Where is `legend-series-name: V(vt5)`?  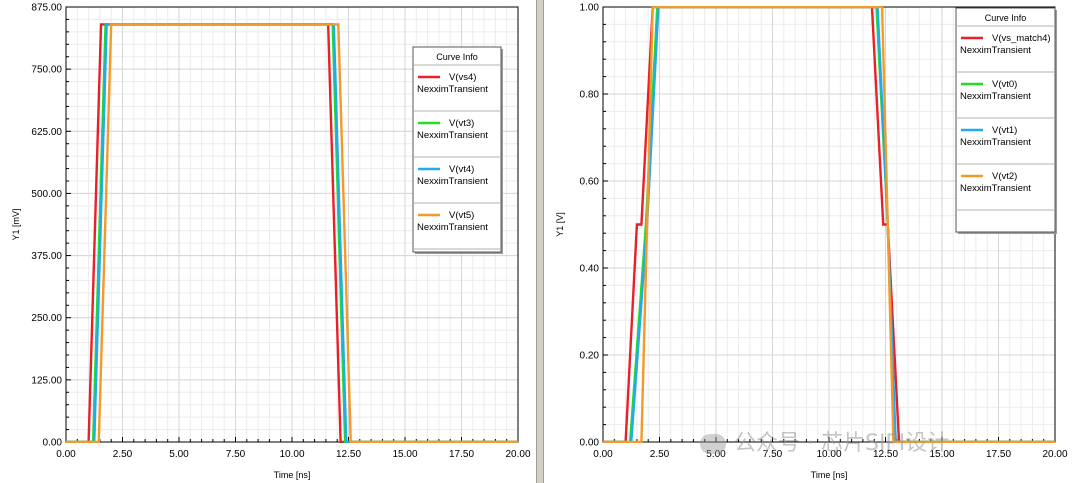 legend-series-name: V(vt5) is located at coordinates (461, 215).